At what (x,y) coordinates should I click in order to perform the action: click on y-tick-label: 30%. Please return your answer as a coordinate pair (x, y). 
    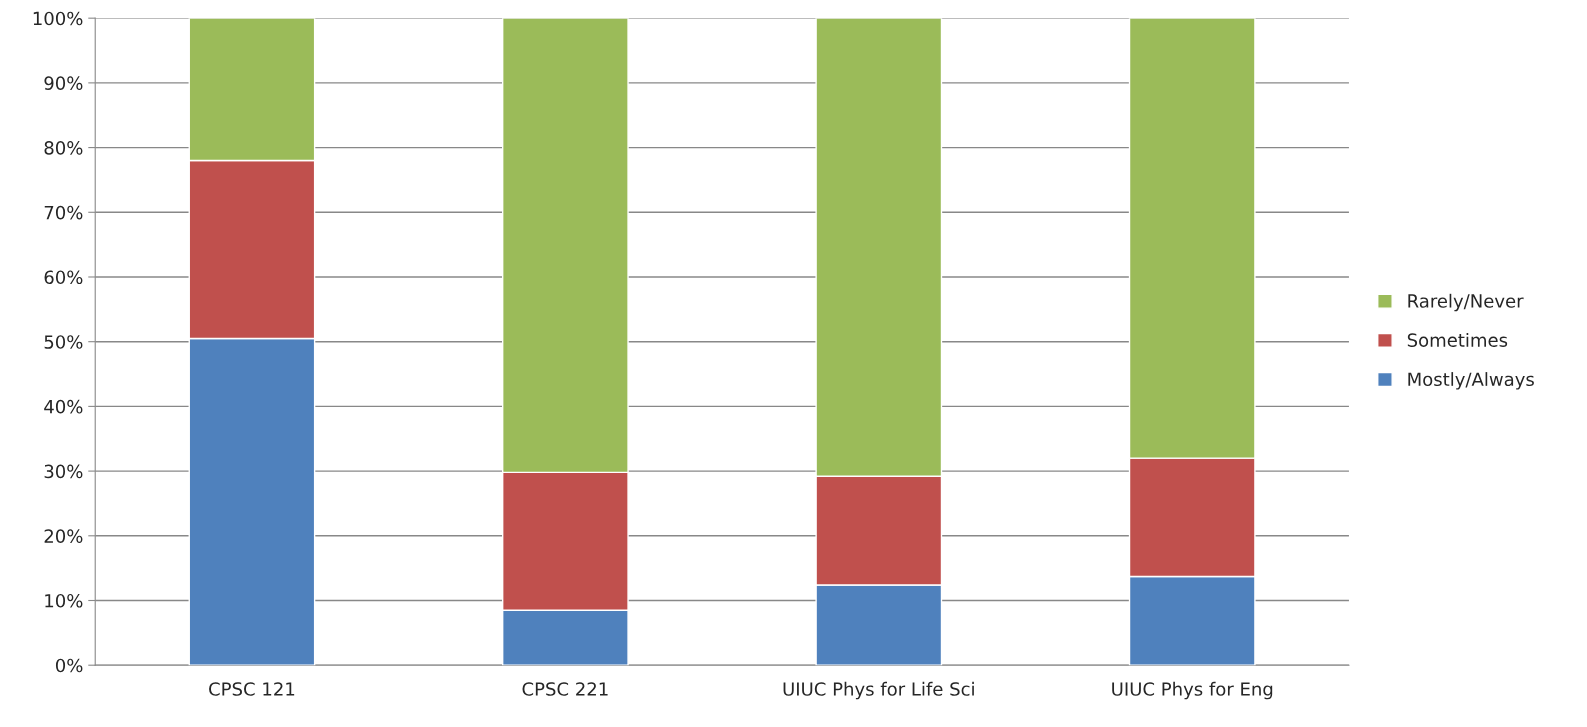
    Looking at the image, I should click on (63, 471).